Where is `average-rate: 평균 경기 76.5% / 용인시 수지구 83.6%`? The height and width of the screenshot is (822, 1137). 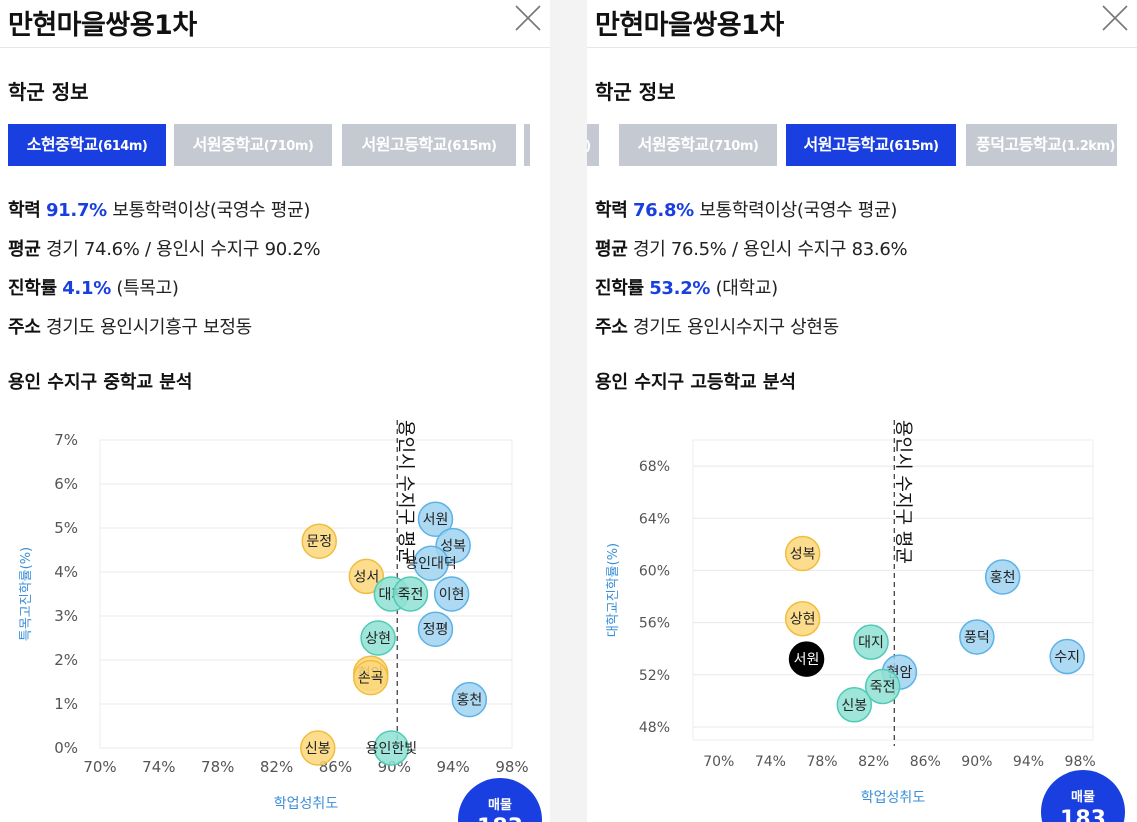 average-rate: 평균 경기 76.5% / 용인시 수지구 83.6% is located at coordinates (751, 248).